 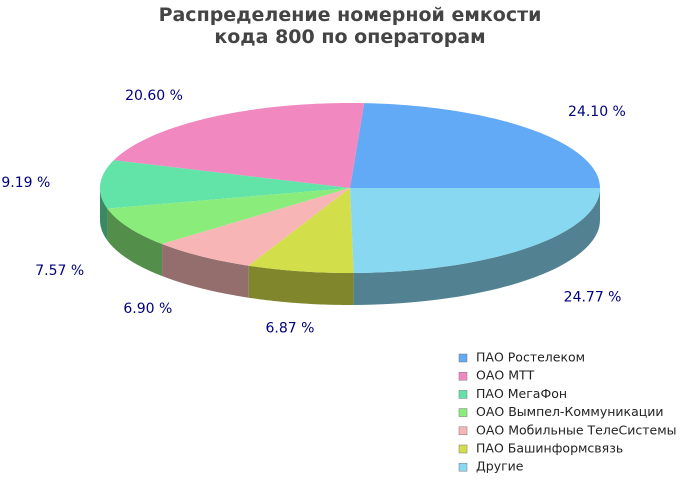 I want to click on legend-label: ОАО Вымпел-Коммуникации, so click(x=569, y=411).